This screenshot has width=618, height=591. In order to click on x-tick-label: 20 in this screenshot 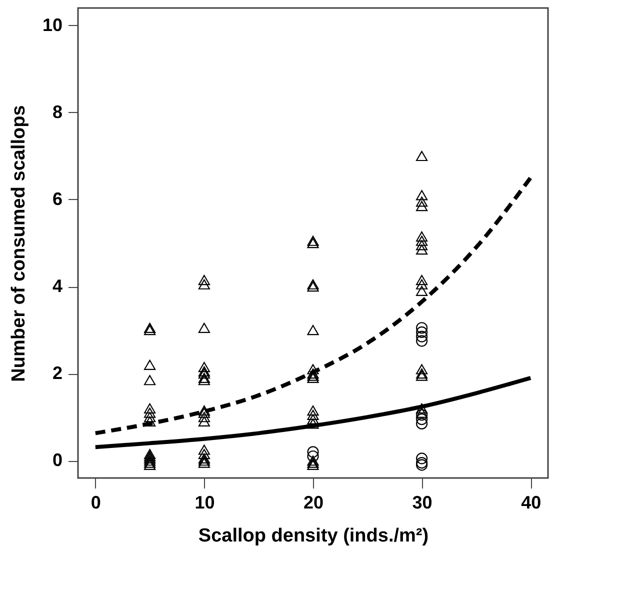, I will do `click(313, 502)`.